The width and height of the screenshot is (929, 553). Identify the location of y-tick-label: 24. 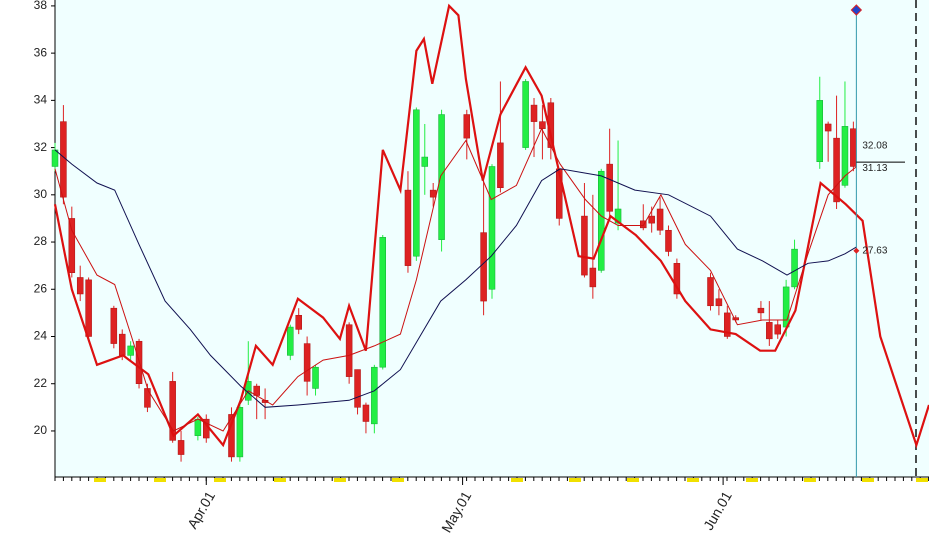
(41, 336).